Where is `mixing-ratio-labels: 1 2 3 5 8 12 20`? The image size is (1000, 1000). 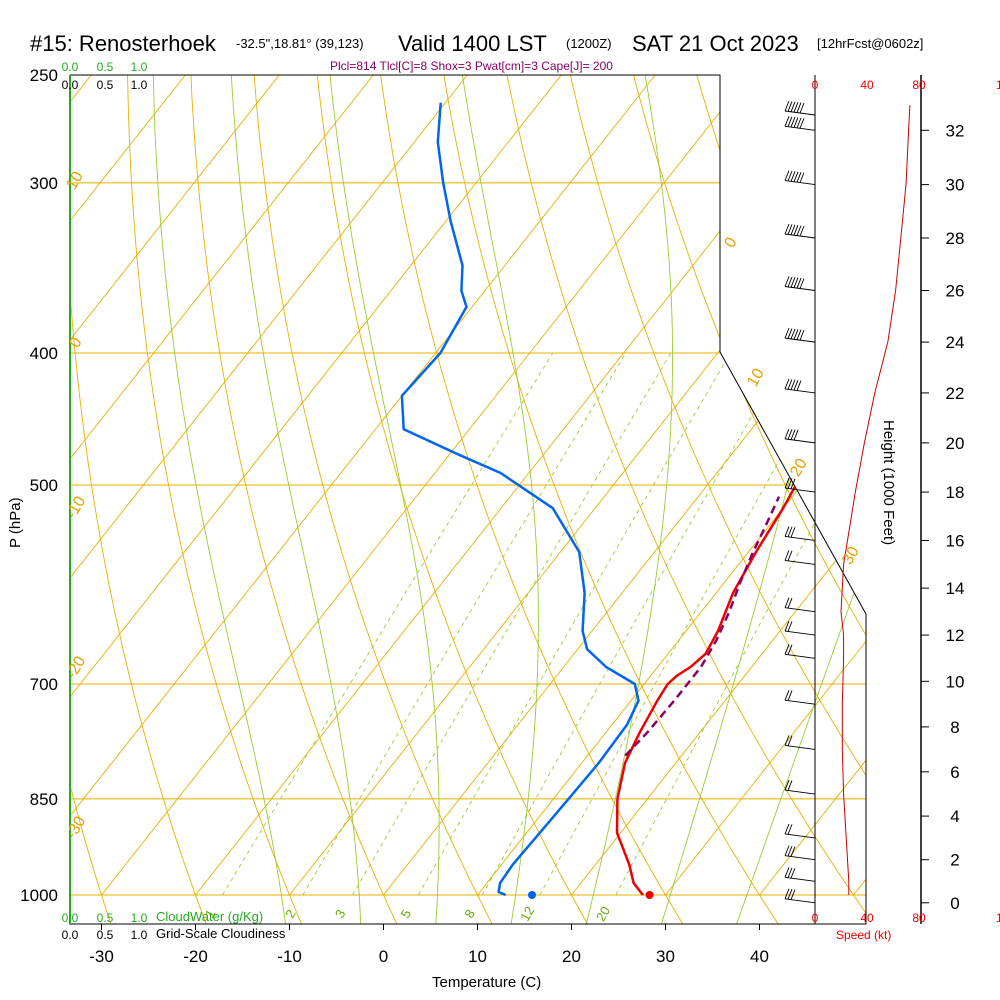 mixing-ratio-labels: 1 2 3 5 8 12 20 is located at coordinates (407, 914).